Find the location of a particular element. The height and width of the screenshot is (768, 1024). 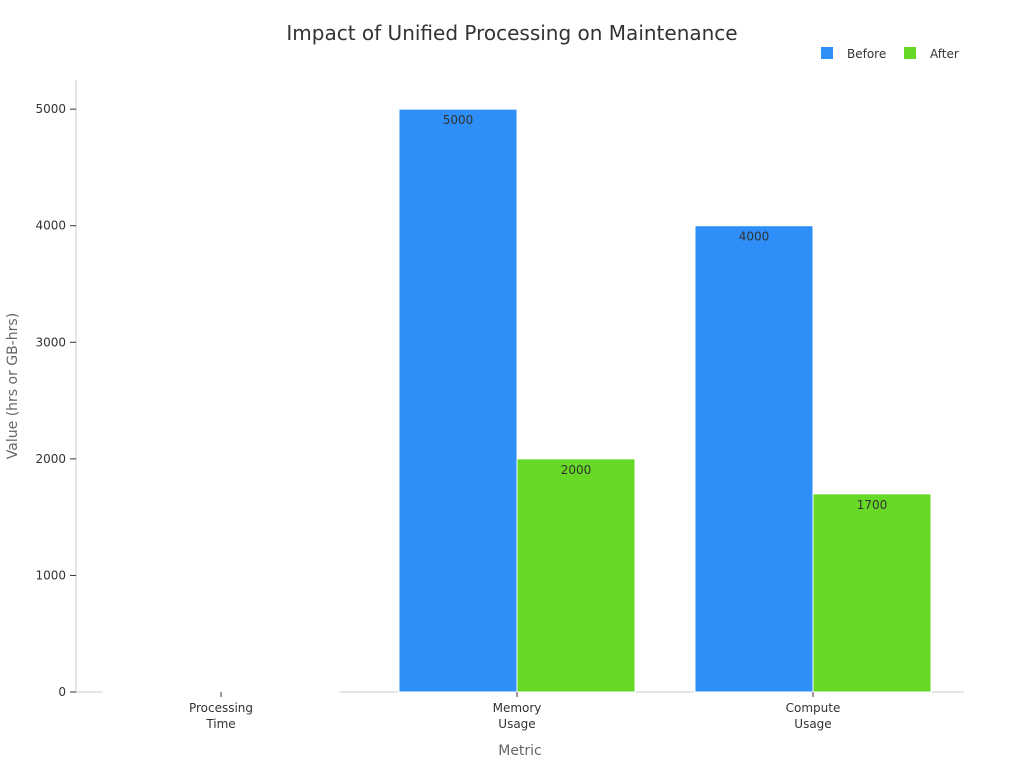

y-tick-label: 1000 is located at coordinates (50, 575).